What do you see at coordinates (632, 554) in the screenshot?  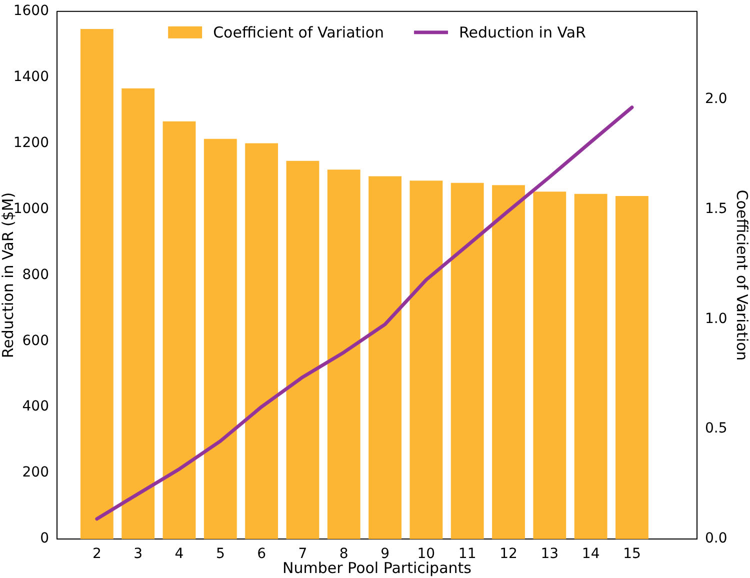 I see `x-tick-label: 15` at bounding box center [632, 554].